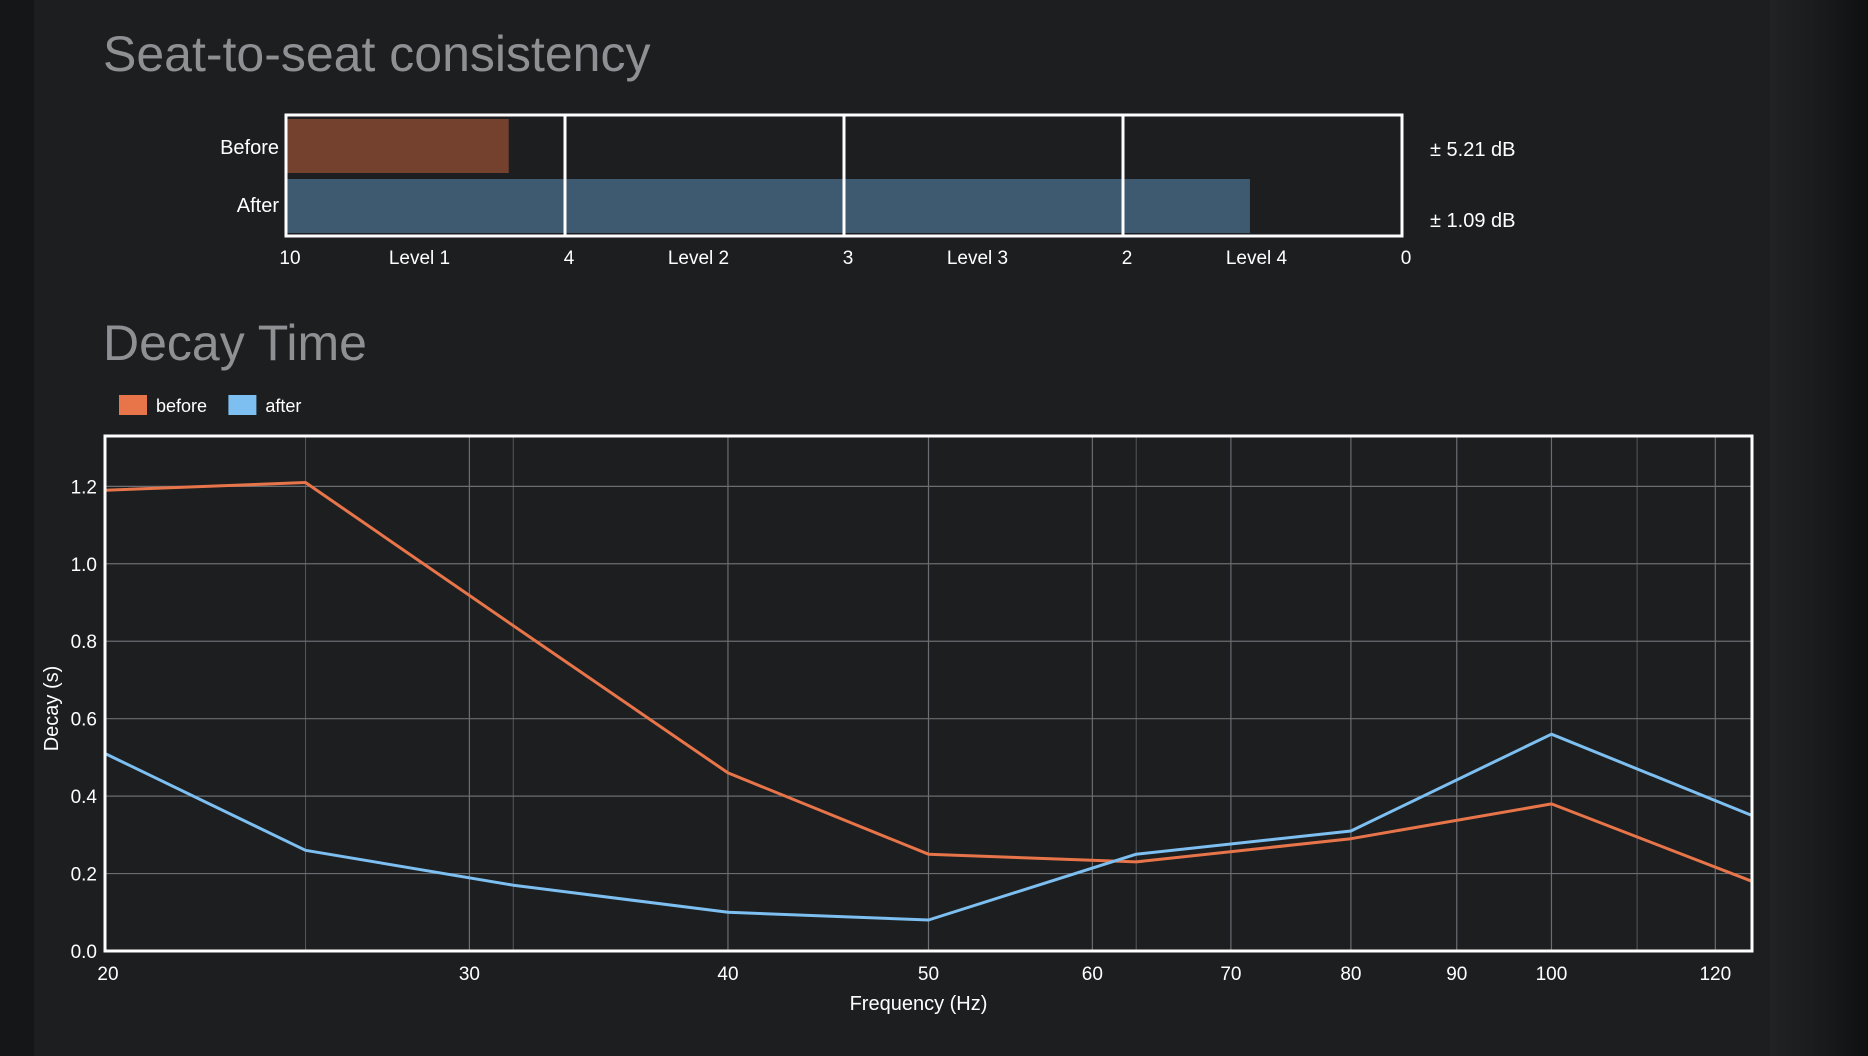 The image size is (1868, 1056). What do you see at coordinates (377, 54) in the screenshot?
I see `seat-consistency-title: Seat-to-seat consistency` at bounding box center [377, 54].